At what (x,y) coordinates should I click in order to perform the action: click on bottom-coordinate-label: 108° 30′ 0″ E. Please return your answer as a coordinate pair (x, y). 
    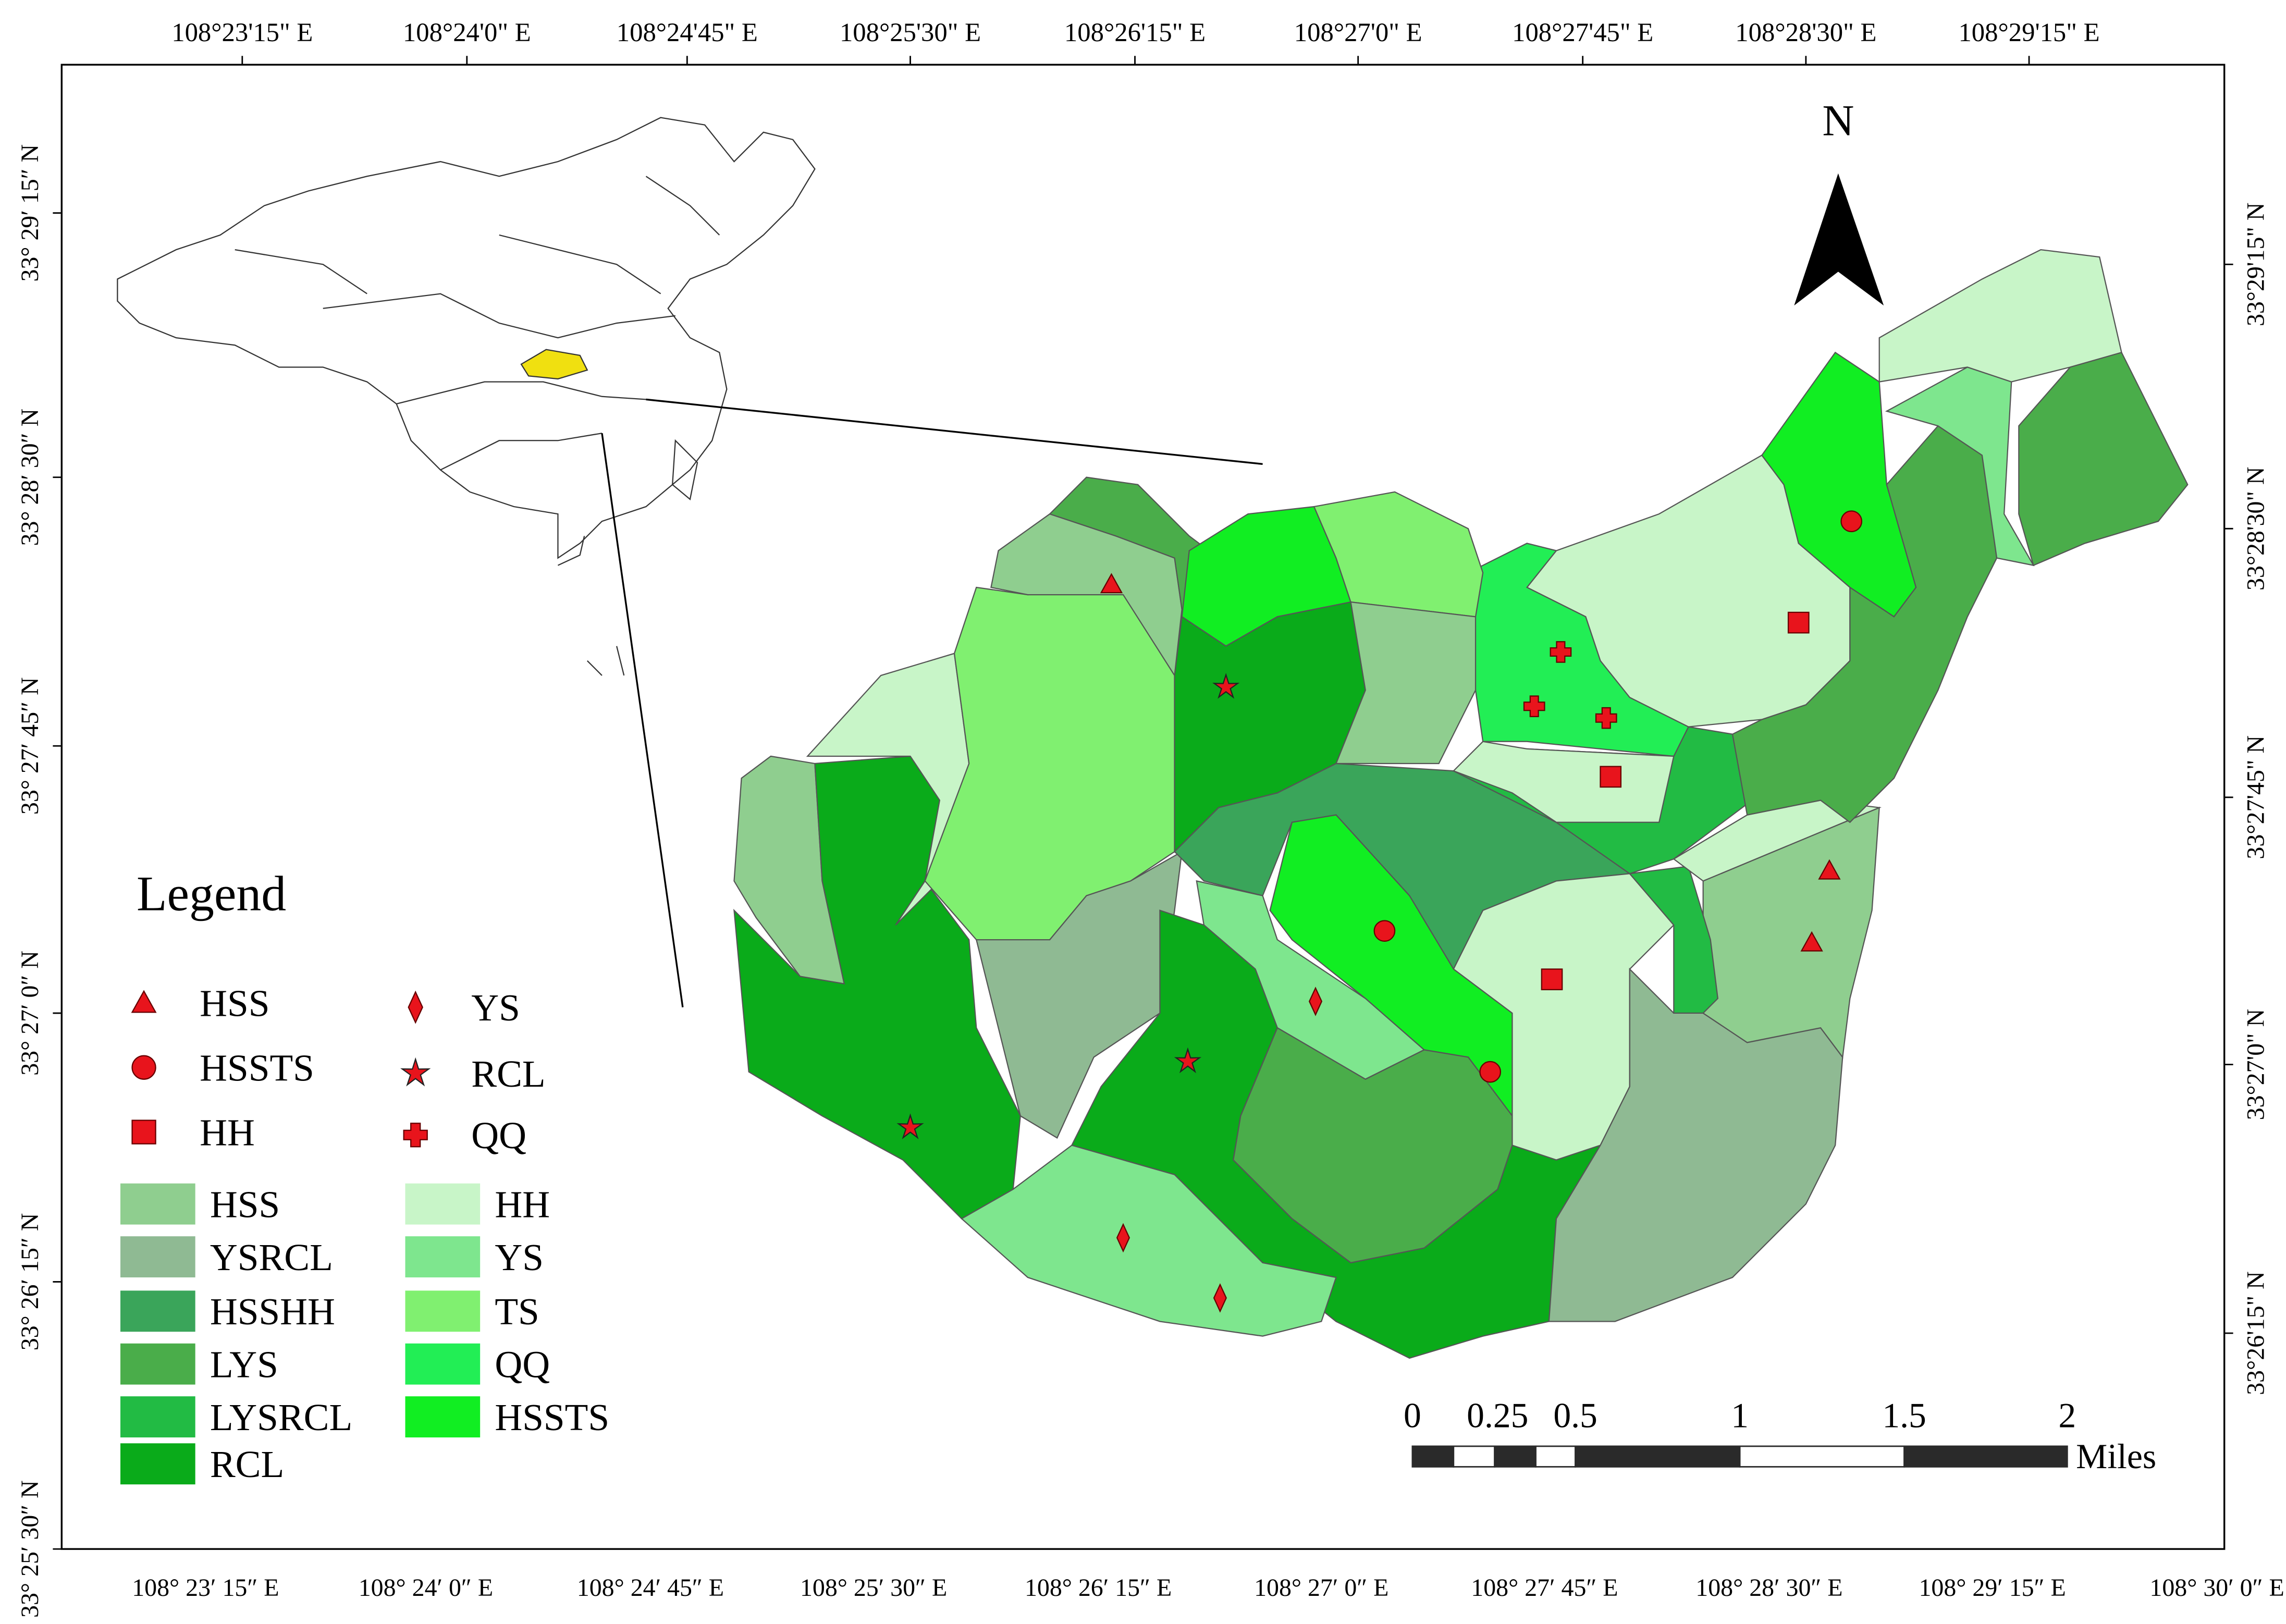
    Looking at the image, I should click on (2216, 1588).